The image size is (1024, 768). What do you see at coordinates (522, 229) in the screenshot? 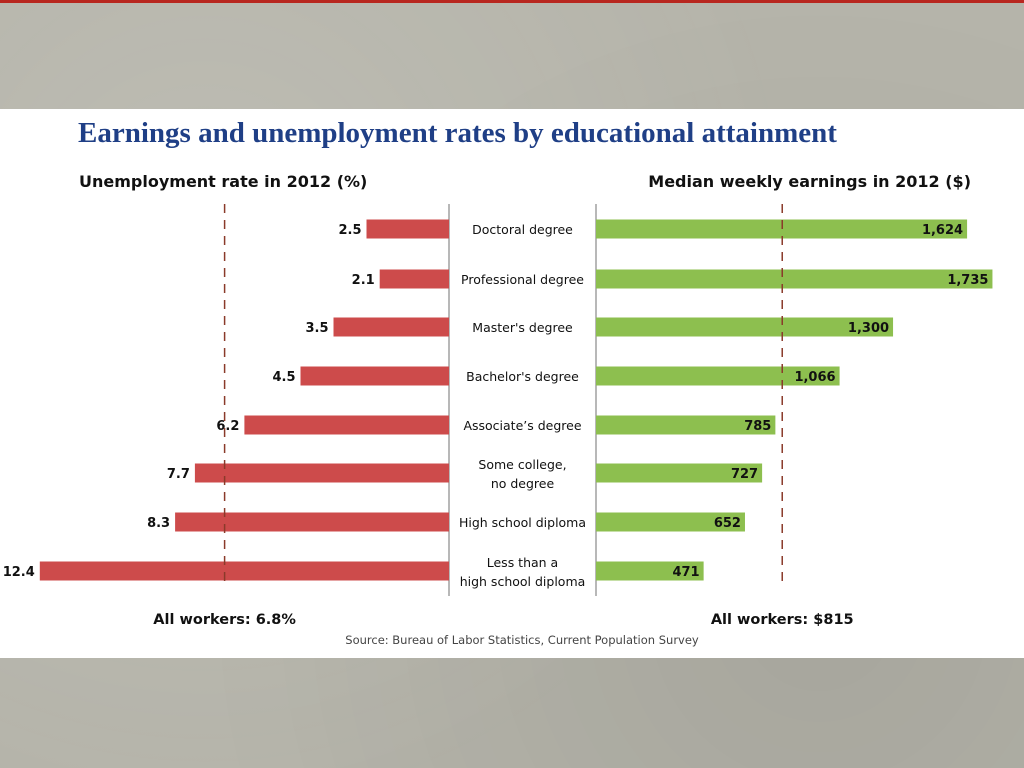
I see `category-label-doctoral-degree: Doctoral degree` at bounding box center [522, 229].